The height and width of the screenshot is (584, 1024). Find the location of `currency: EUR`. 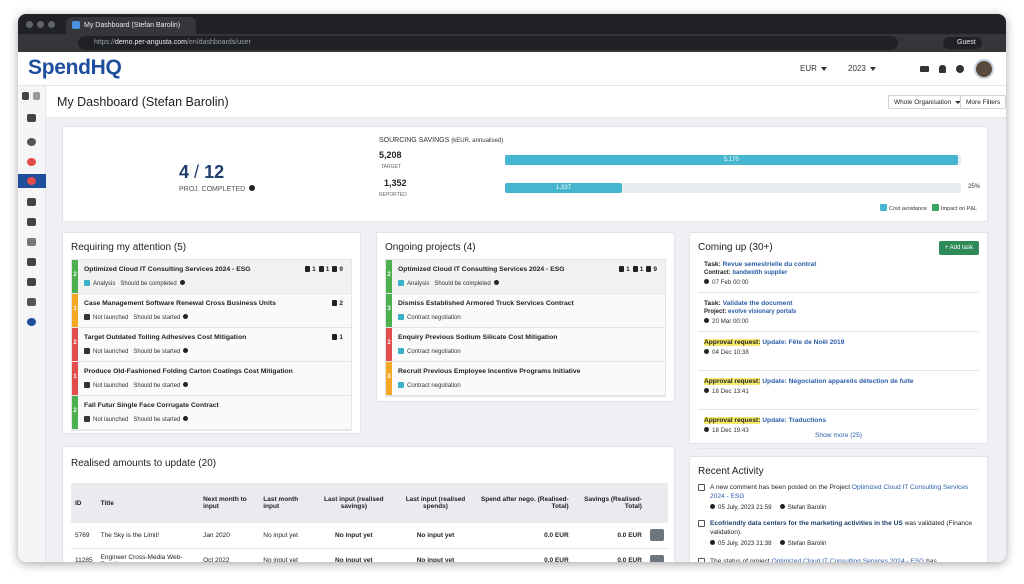

currency: EUR is located at coordinates (808, 68).